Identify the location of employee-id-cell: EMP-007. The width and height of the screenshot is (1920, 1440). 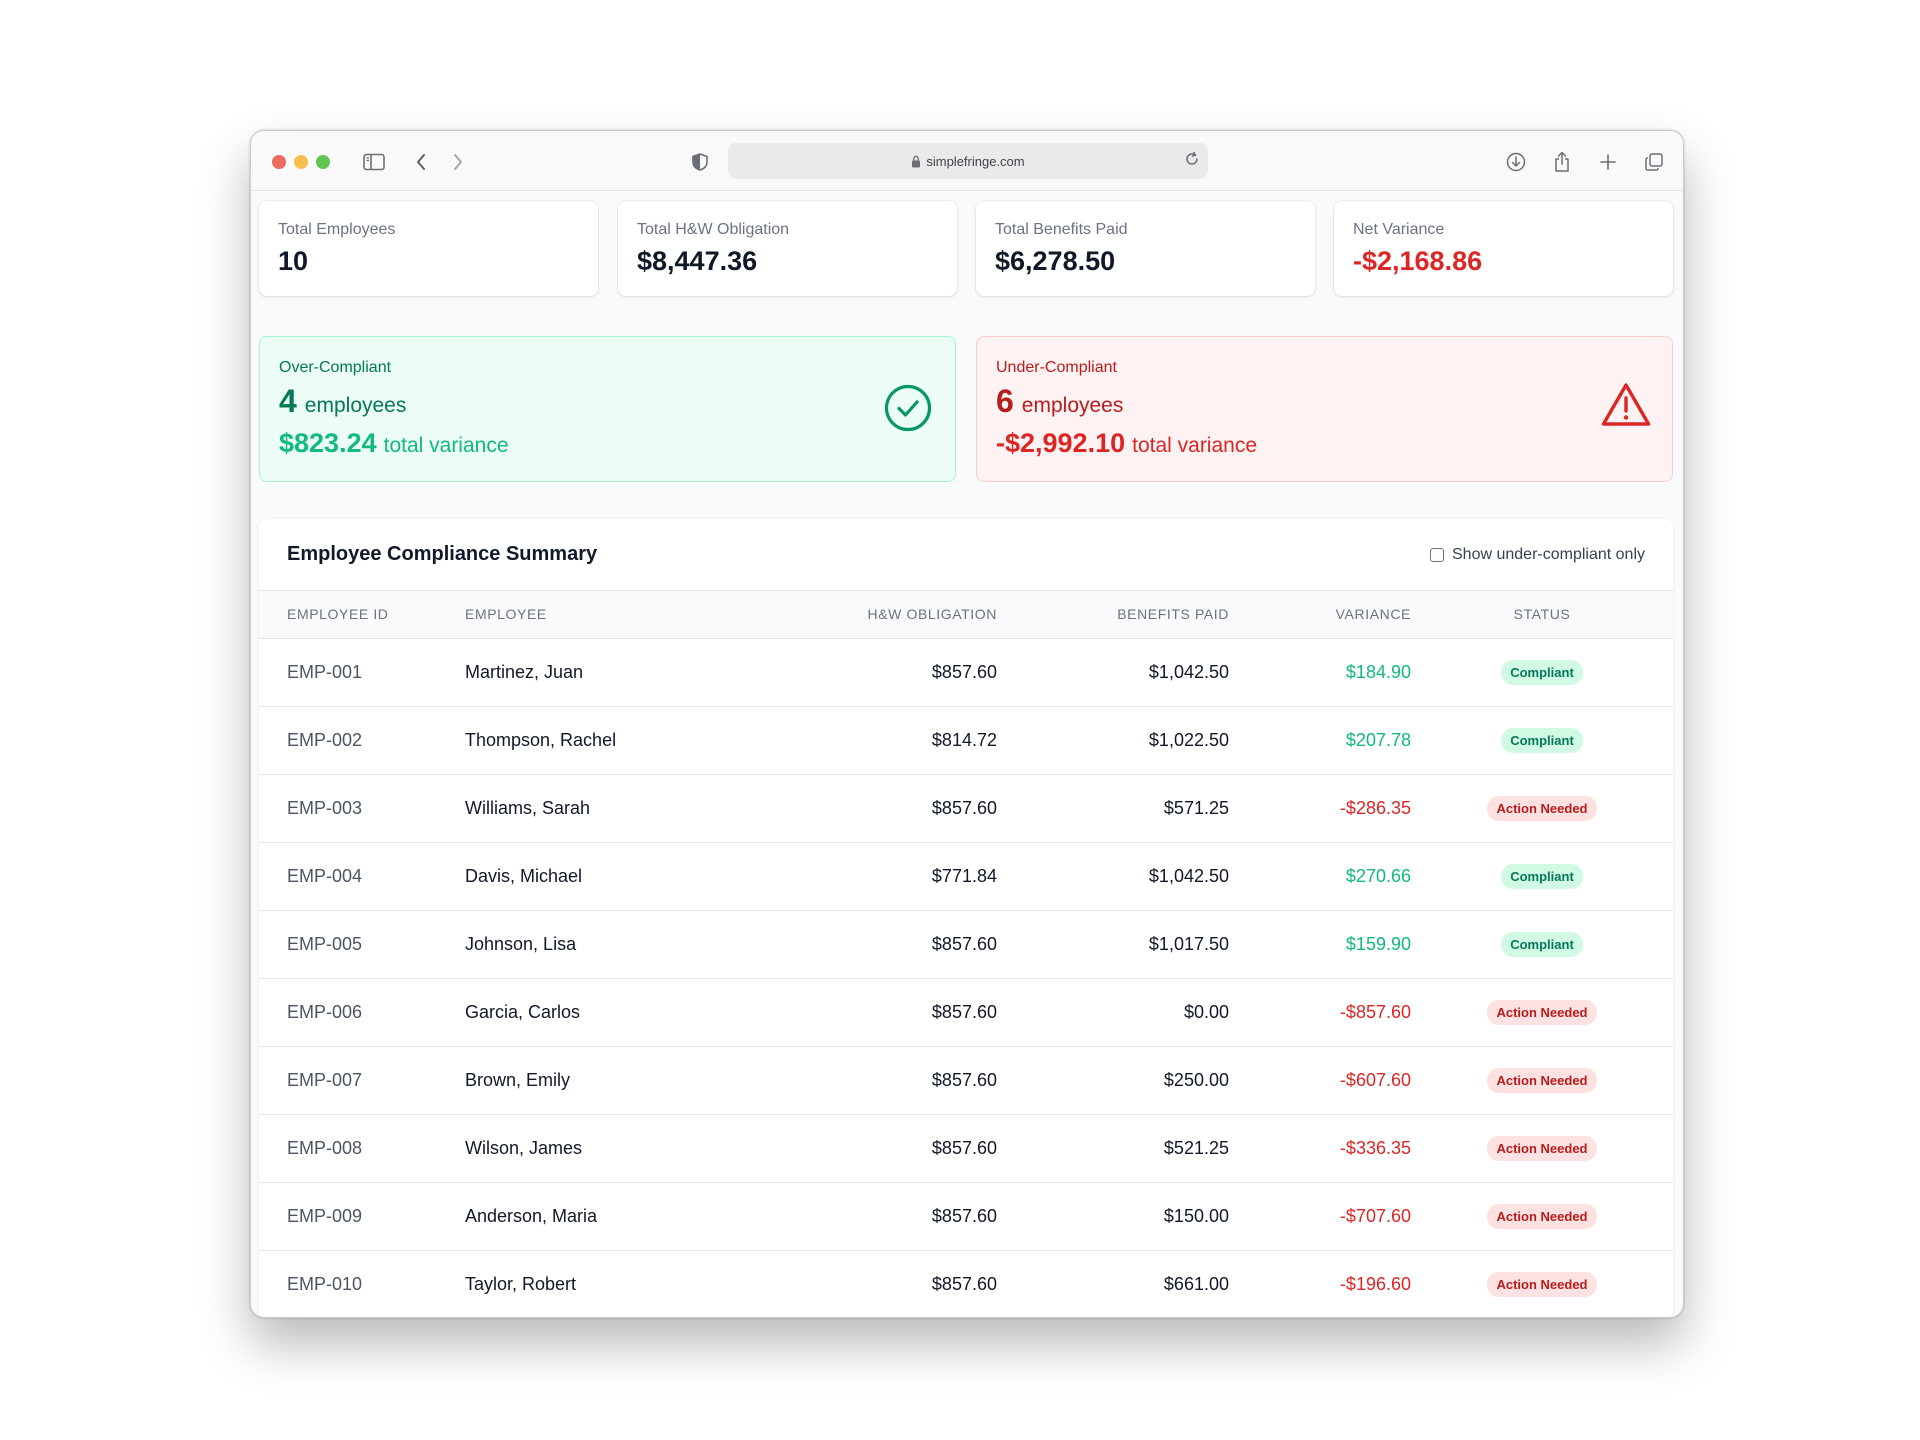
(362, 1080).